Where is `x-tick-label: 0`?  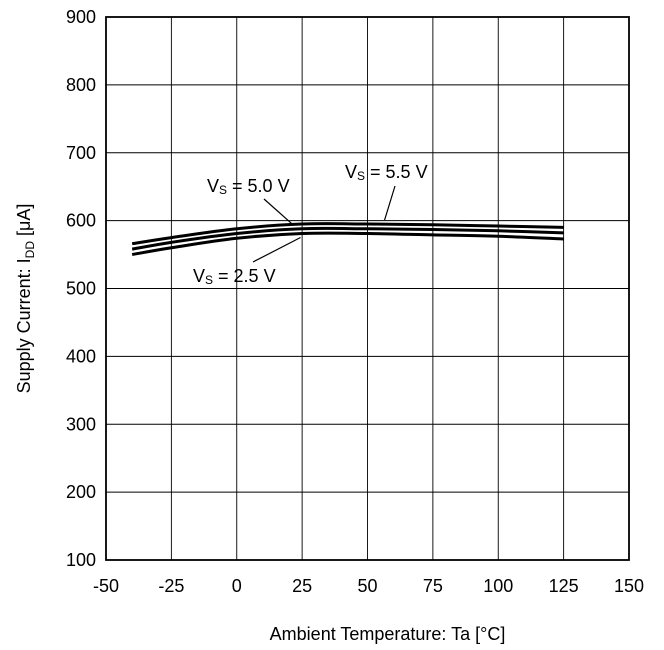 x-tick-label: 0 is located at coordinates (237, 586).